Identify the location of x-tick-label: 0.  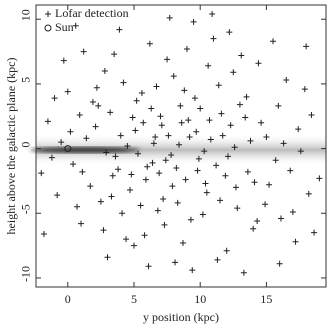
(68, 299).